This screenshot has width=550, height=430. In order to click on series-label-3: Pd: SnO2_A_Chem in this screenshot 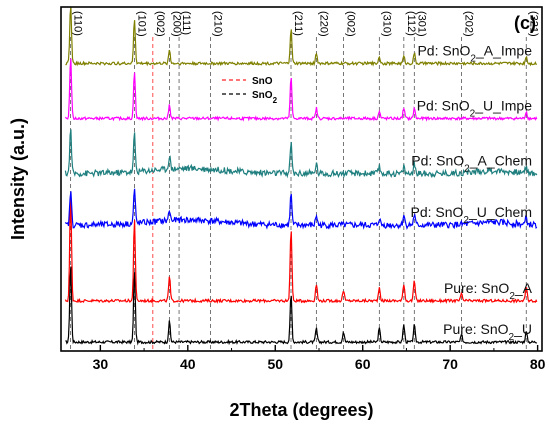, I will do `click(471, 164)`.